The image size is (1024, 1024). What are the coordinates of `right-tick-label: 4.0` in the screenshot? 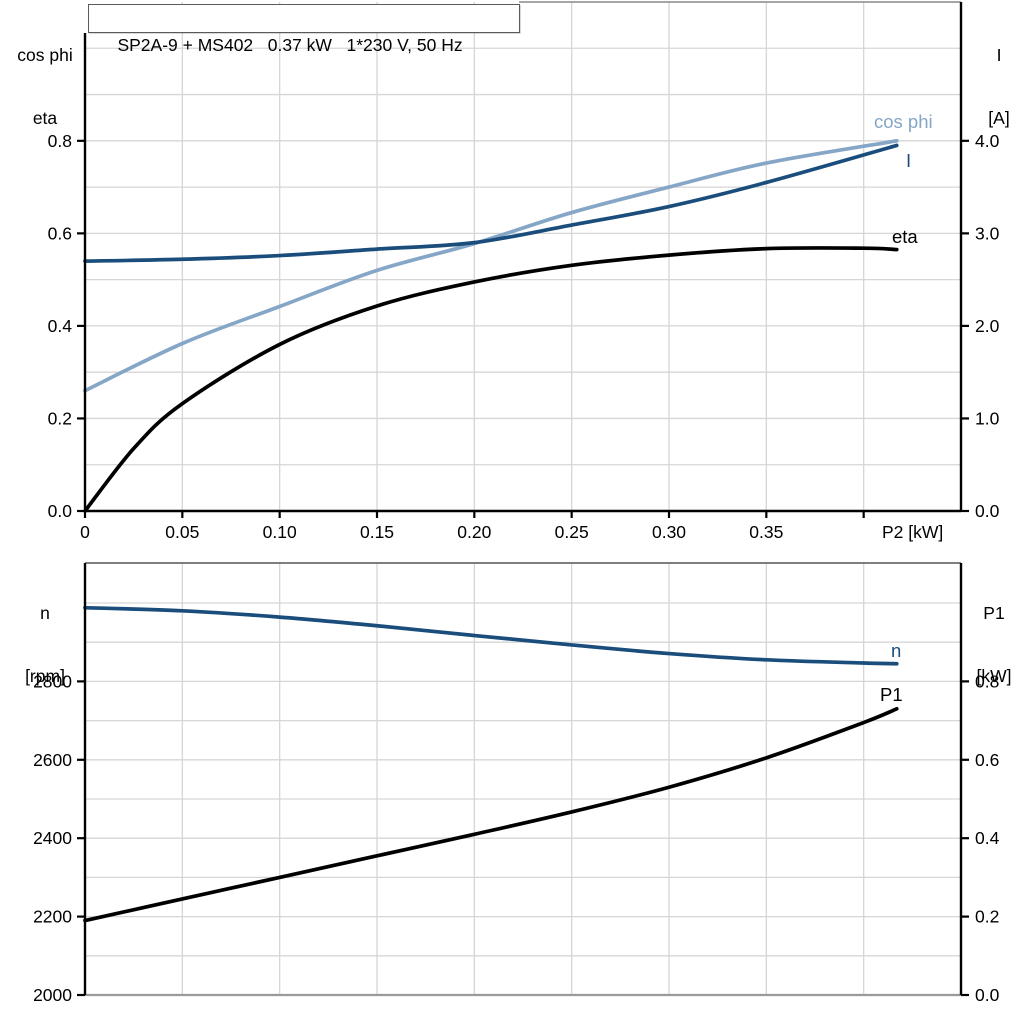 It's located at (987, 141).